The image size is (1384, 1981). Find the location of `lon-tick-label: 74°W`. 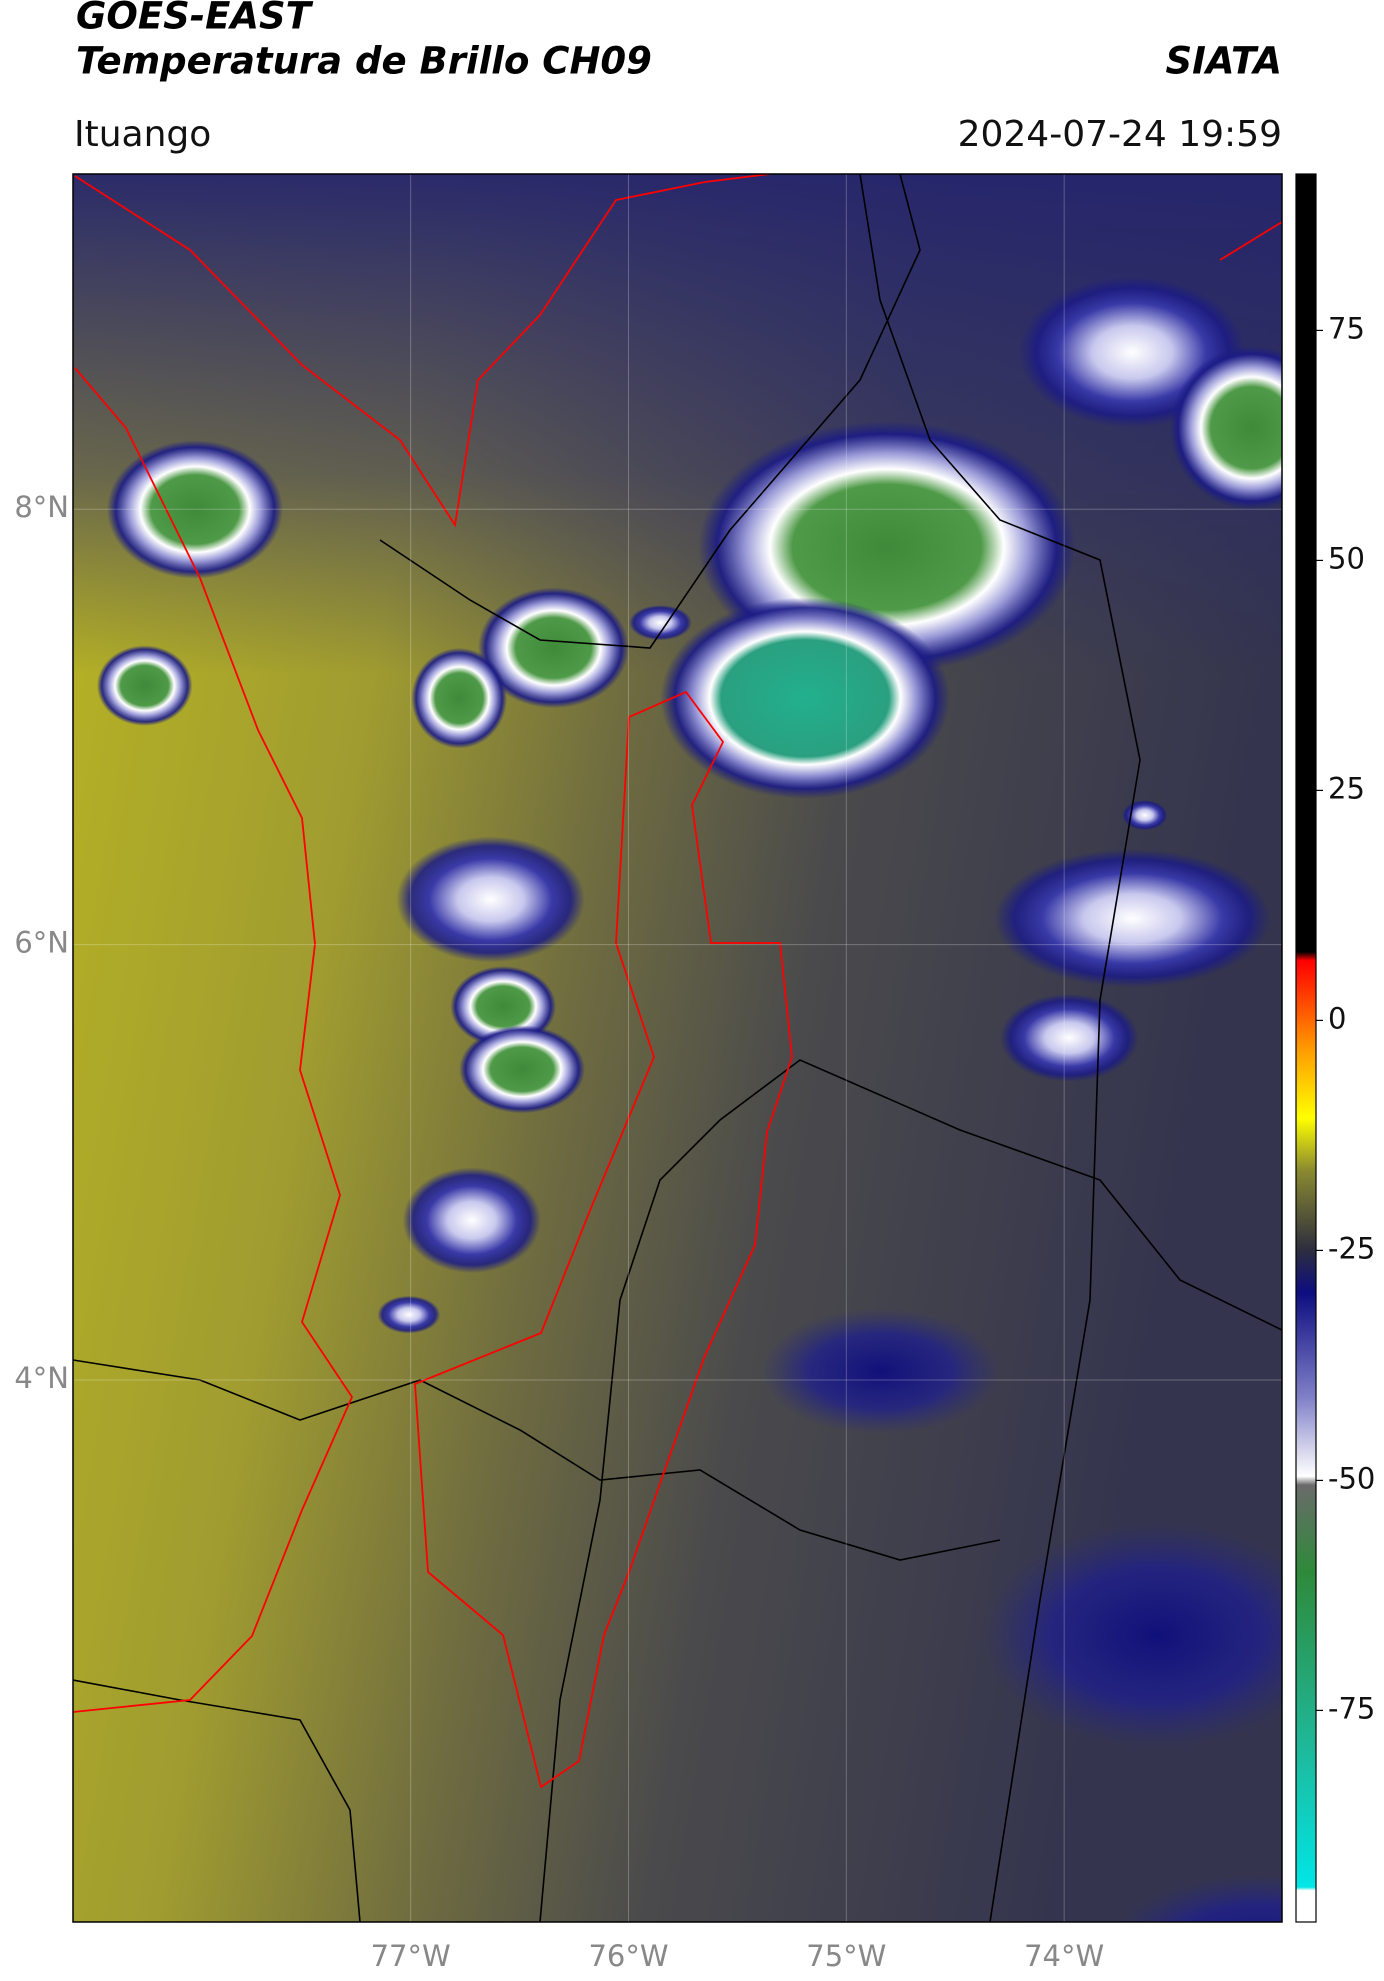

lon-tick-label: 74°W is located at coordinates (1064, 1956).